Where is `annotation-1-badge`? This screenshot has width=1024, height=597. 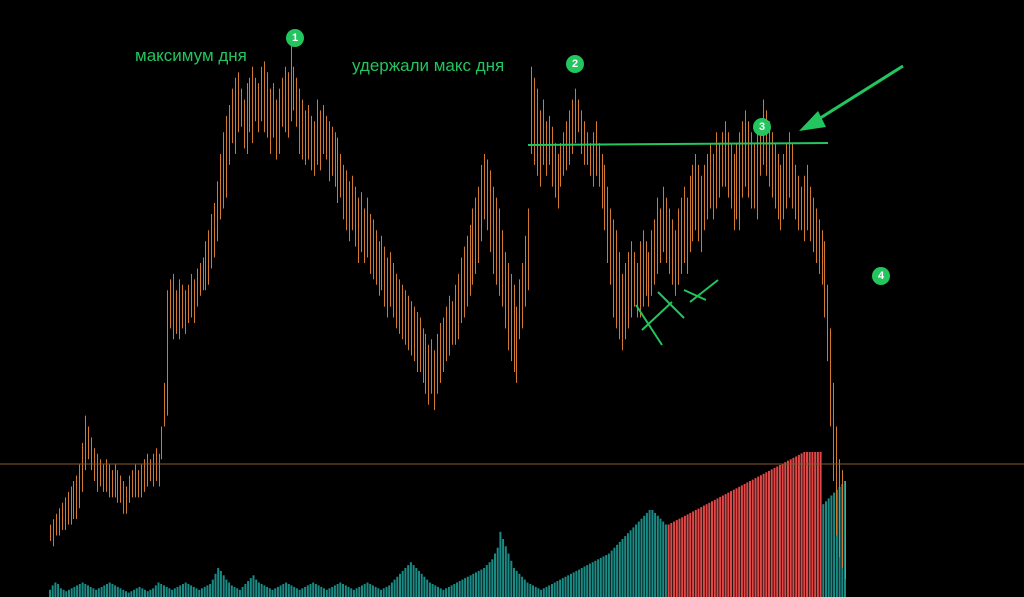
annotation-1-badge is located at coordinates (295, 38).